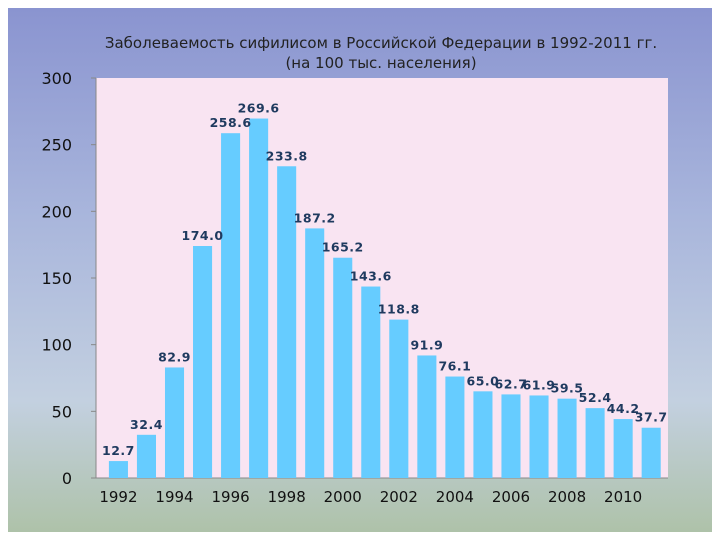 This screenshot has width=720, height=540. What do you see at coordinates (315, 217) in the screenshot?
I see `data-label-1999: 187.2` at bounding box center [315, 217].